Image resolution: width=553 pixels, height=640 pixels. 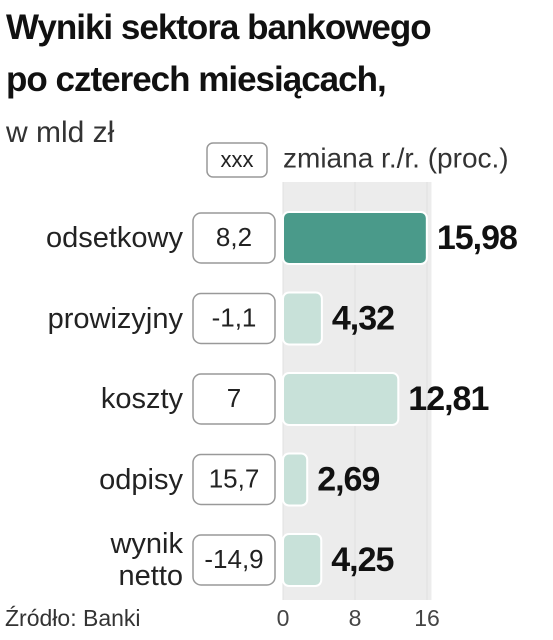 I want to click on value-label: 4,32, so click(x=363, y=318).